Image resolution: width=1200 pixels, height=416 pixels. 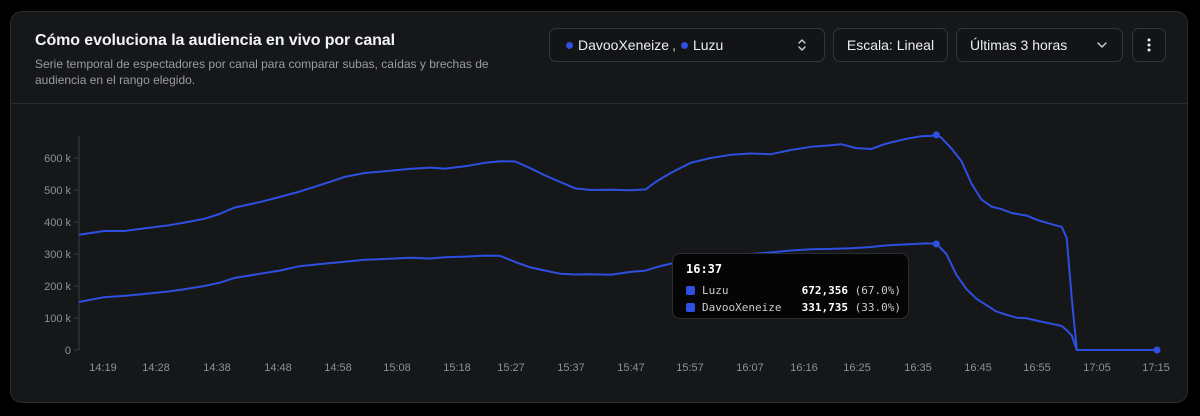 What do you see at coordinates (802, 45) in the screenshot?
I see `chevron-up-down-icon` at bounding box center [802, 45].